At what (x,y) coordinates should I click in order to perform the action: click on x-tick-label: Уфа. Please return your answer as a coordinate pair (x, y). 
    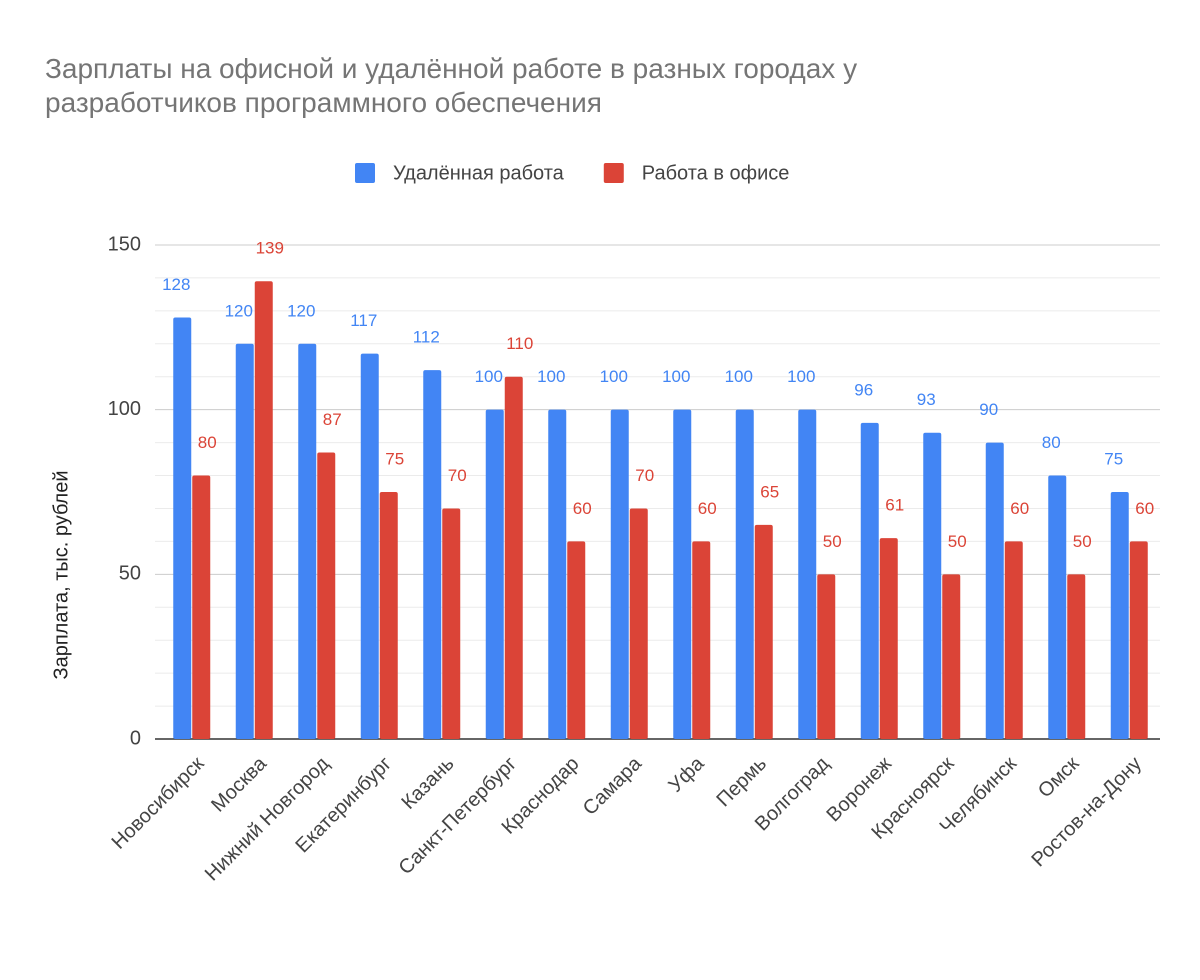
    Looking at the image, I should click on (686, 774).